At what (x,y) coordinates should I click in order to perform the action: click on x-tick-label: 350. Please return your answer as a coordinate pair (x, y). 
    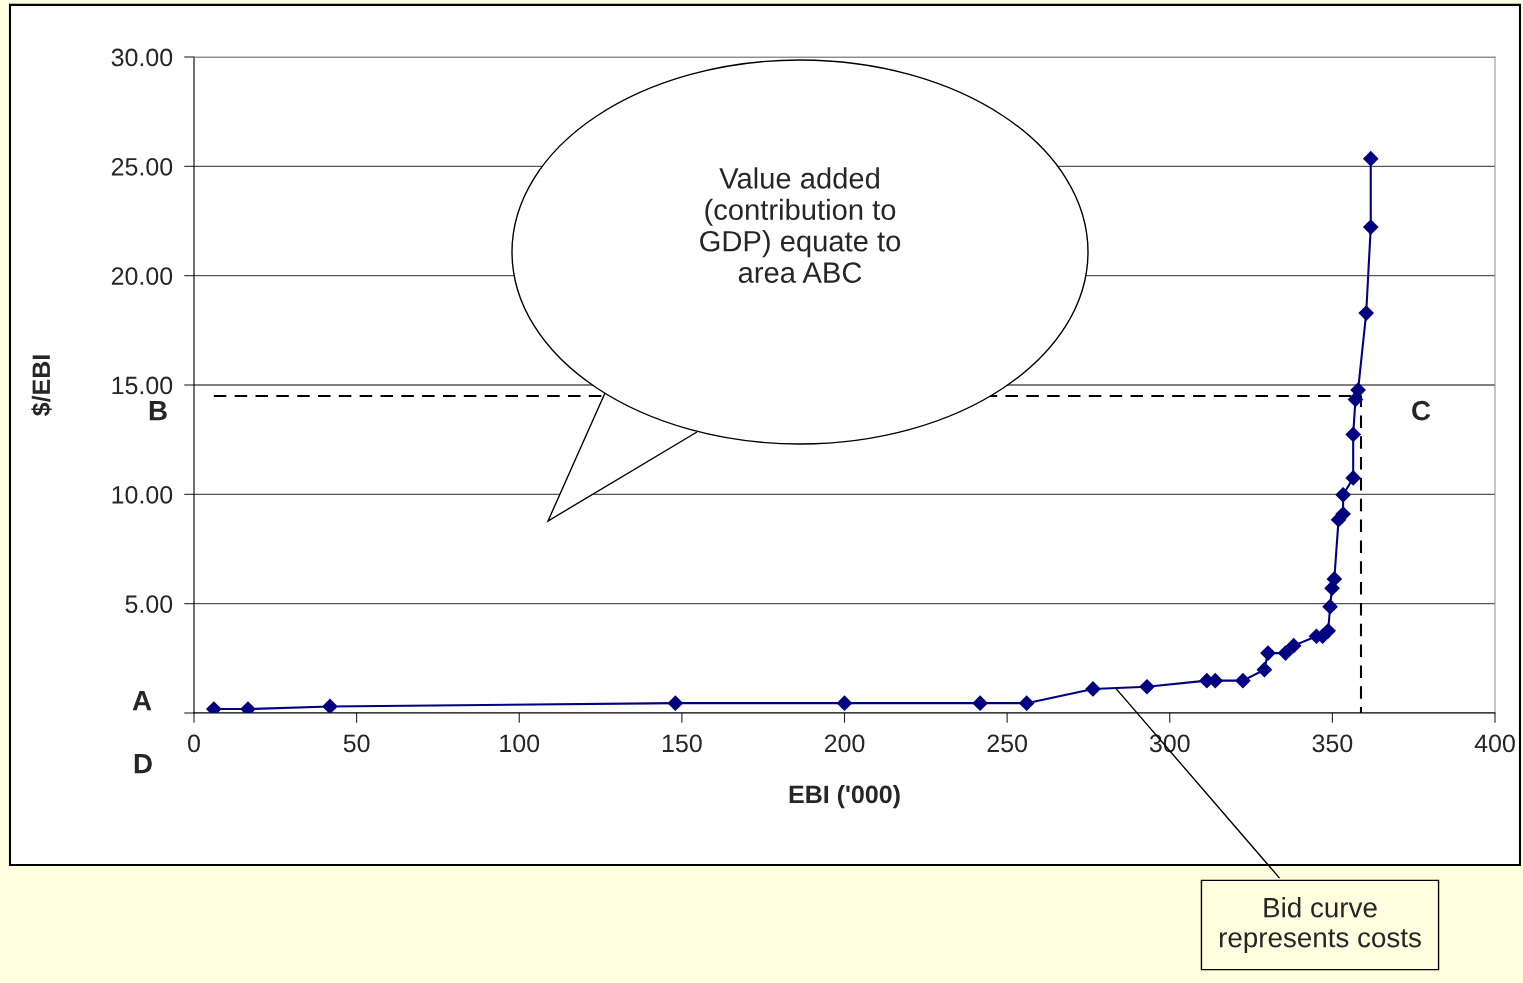
    Looking at the image, I should click on (1332, 743).